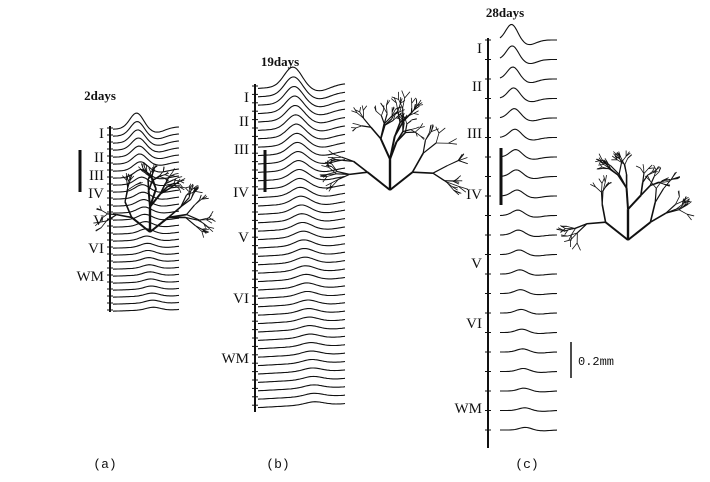 The height and width of the screenshot is (482, 710). I want to click on panel-label: (b), so click(277, 464).